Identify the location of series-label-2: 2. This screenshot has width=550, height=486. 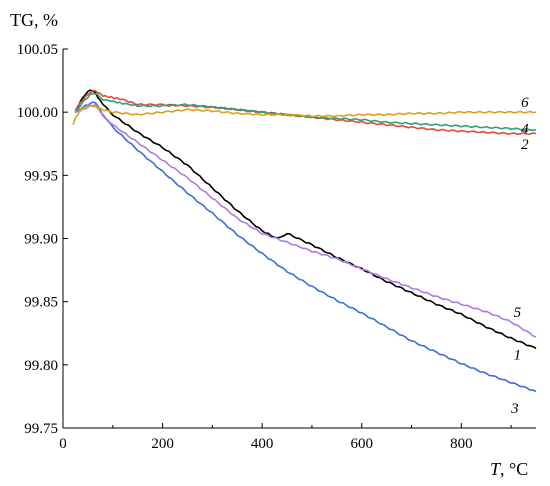
(525, 145).